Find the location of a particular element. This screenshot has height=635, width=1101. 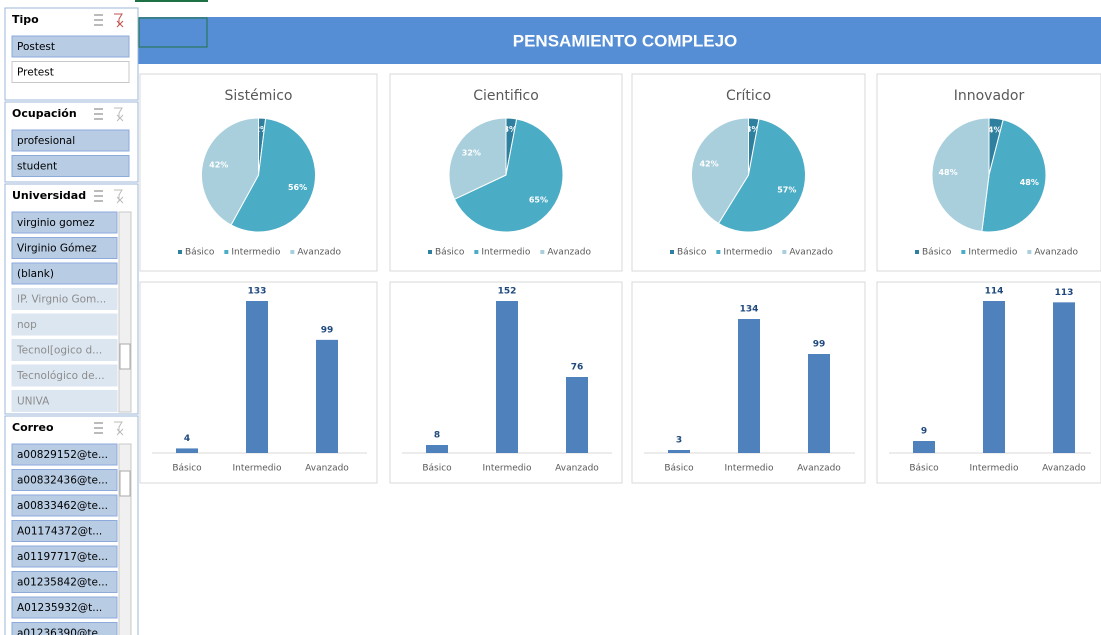

data-label: 152 is located at coordinates (507, 292).